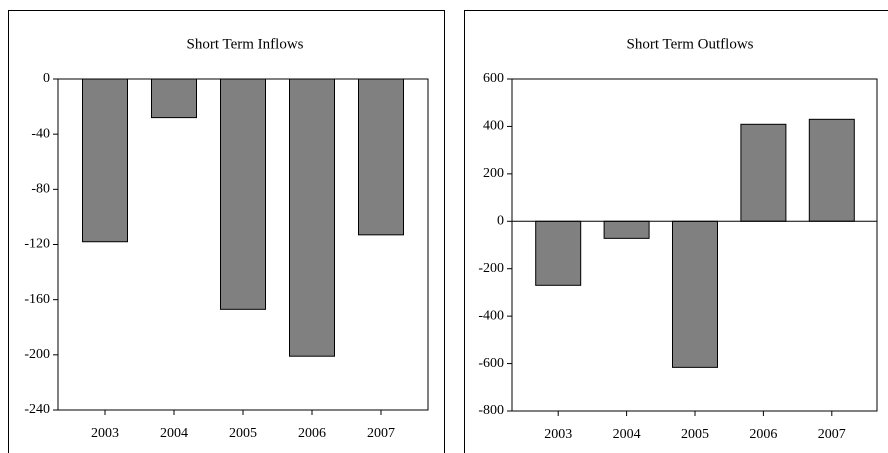  Describe the element at coordinates (491, 363) in the screenshot. I see `y-tick-label: -600` at that location.